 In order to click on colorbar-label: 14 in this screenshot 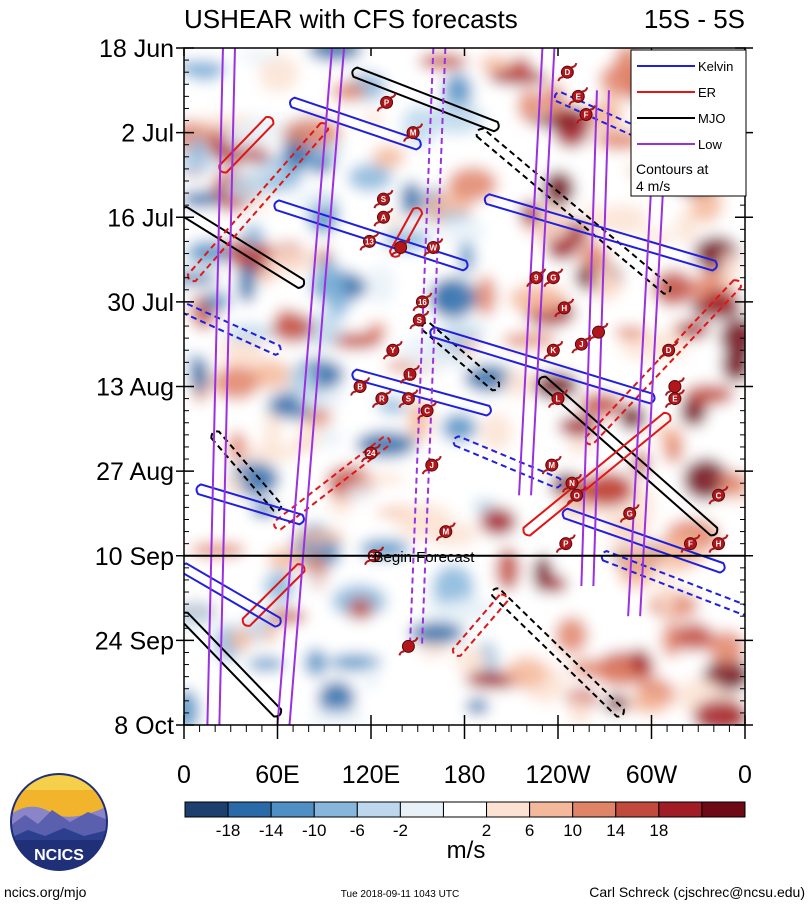, I will do `click(615, 830)`.